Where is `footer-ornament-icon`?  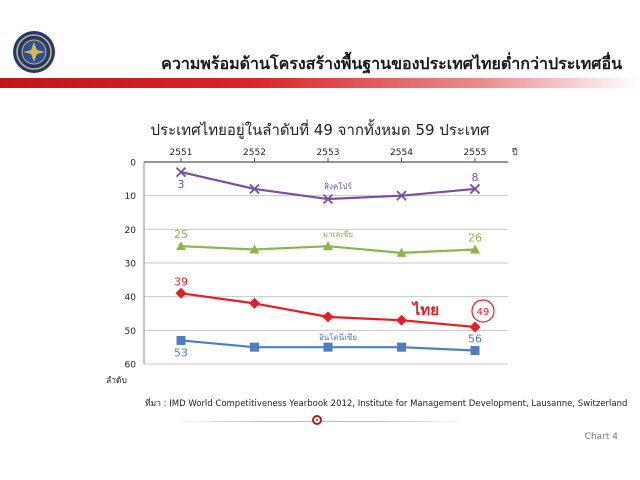 footer-ornament-icon is located at coordinates (317, 420).